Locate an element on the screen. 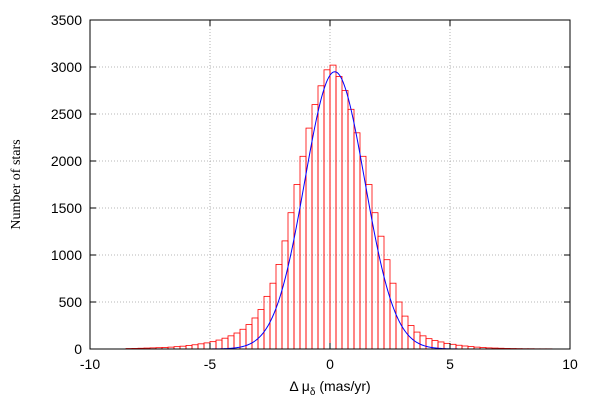  x-axis-label: Δ μδ (mas/yr) is located at coordinates (329, 388).